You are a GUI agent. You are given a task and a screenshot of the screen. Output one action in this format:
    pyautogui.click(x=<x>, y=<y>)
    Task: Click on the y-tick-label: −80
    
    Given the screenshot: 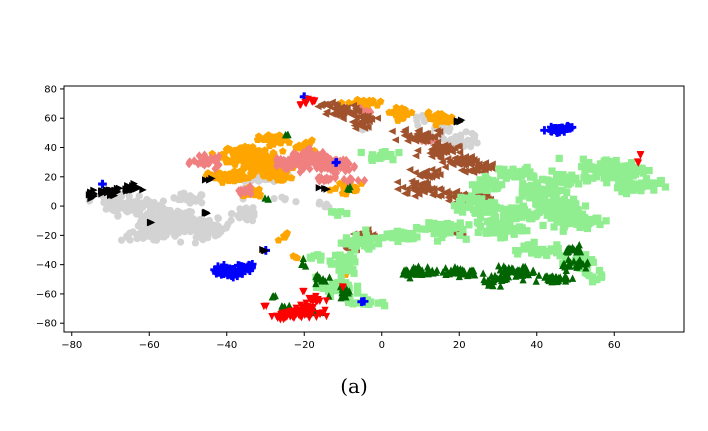 What is the action you would take?
    pyautogui.click(x=46, y=324)
    